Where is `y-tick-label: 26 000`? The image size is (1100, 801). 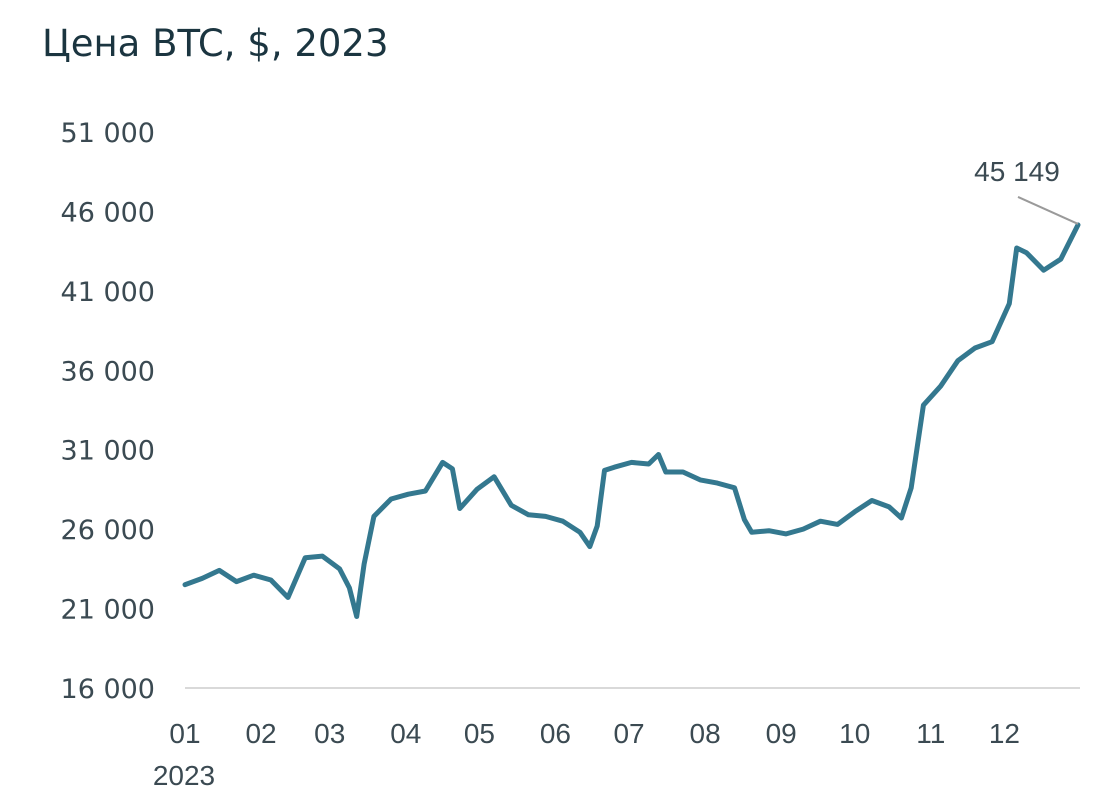
y-tick-label: 26 000 is located at coordinates (108, 530).